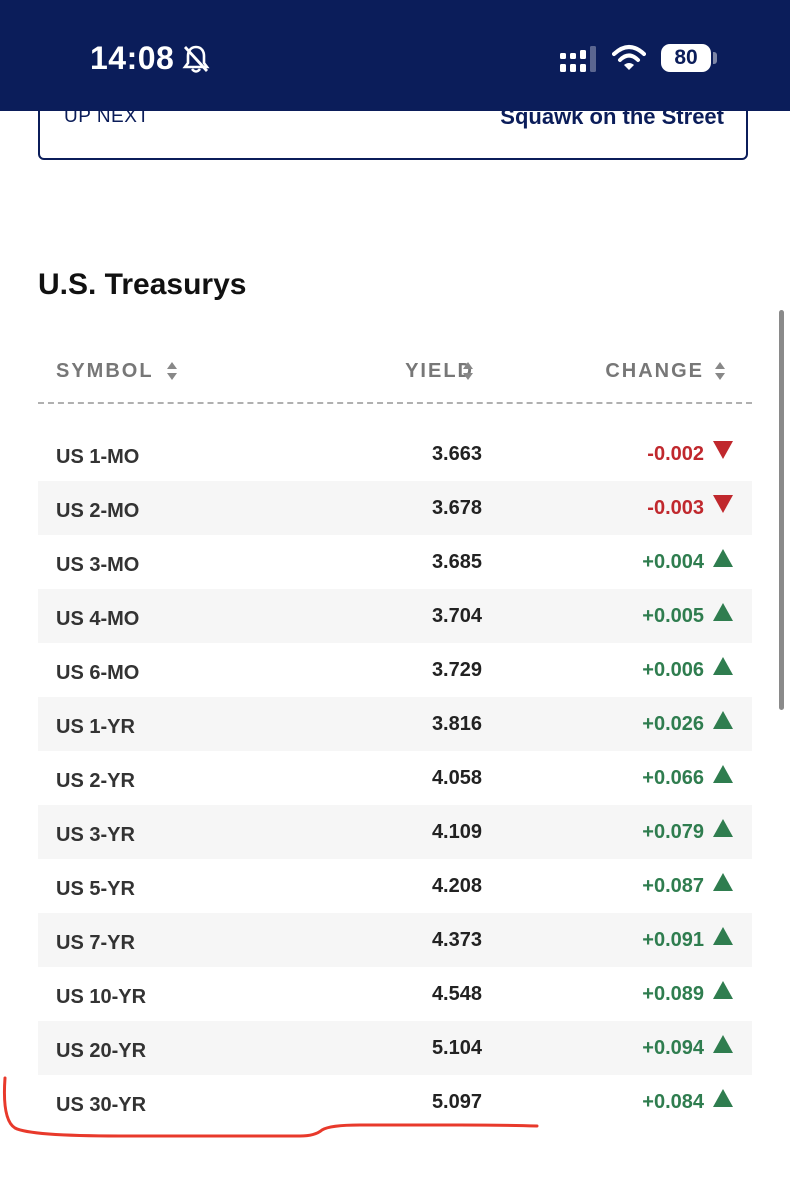  What do you see at coordinates (456, 1102) in the screenshot?
I see `row-yield: 5.097` at bounding box center [456, 1102].